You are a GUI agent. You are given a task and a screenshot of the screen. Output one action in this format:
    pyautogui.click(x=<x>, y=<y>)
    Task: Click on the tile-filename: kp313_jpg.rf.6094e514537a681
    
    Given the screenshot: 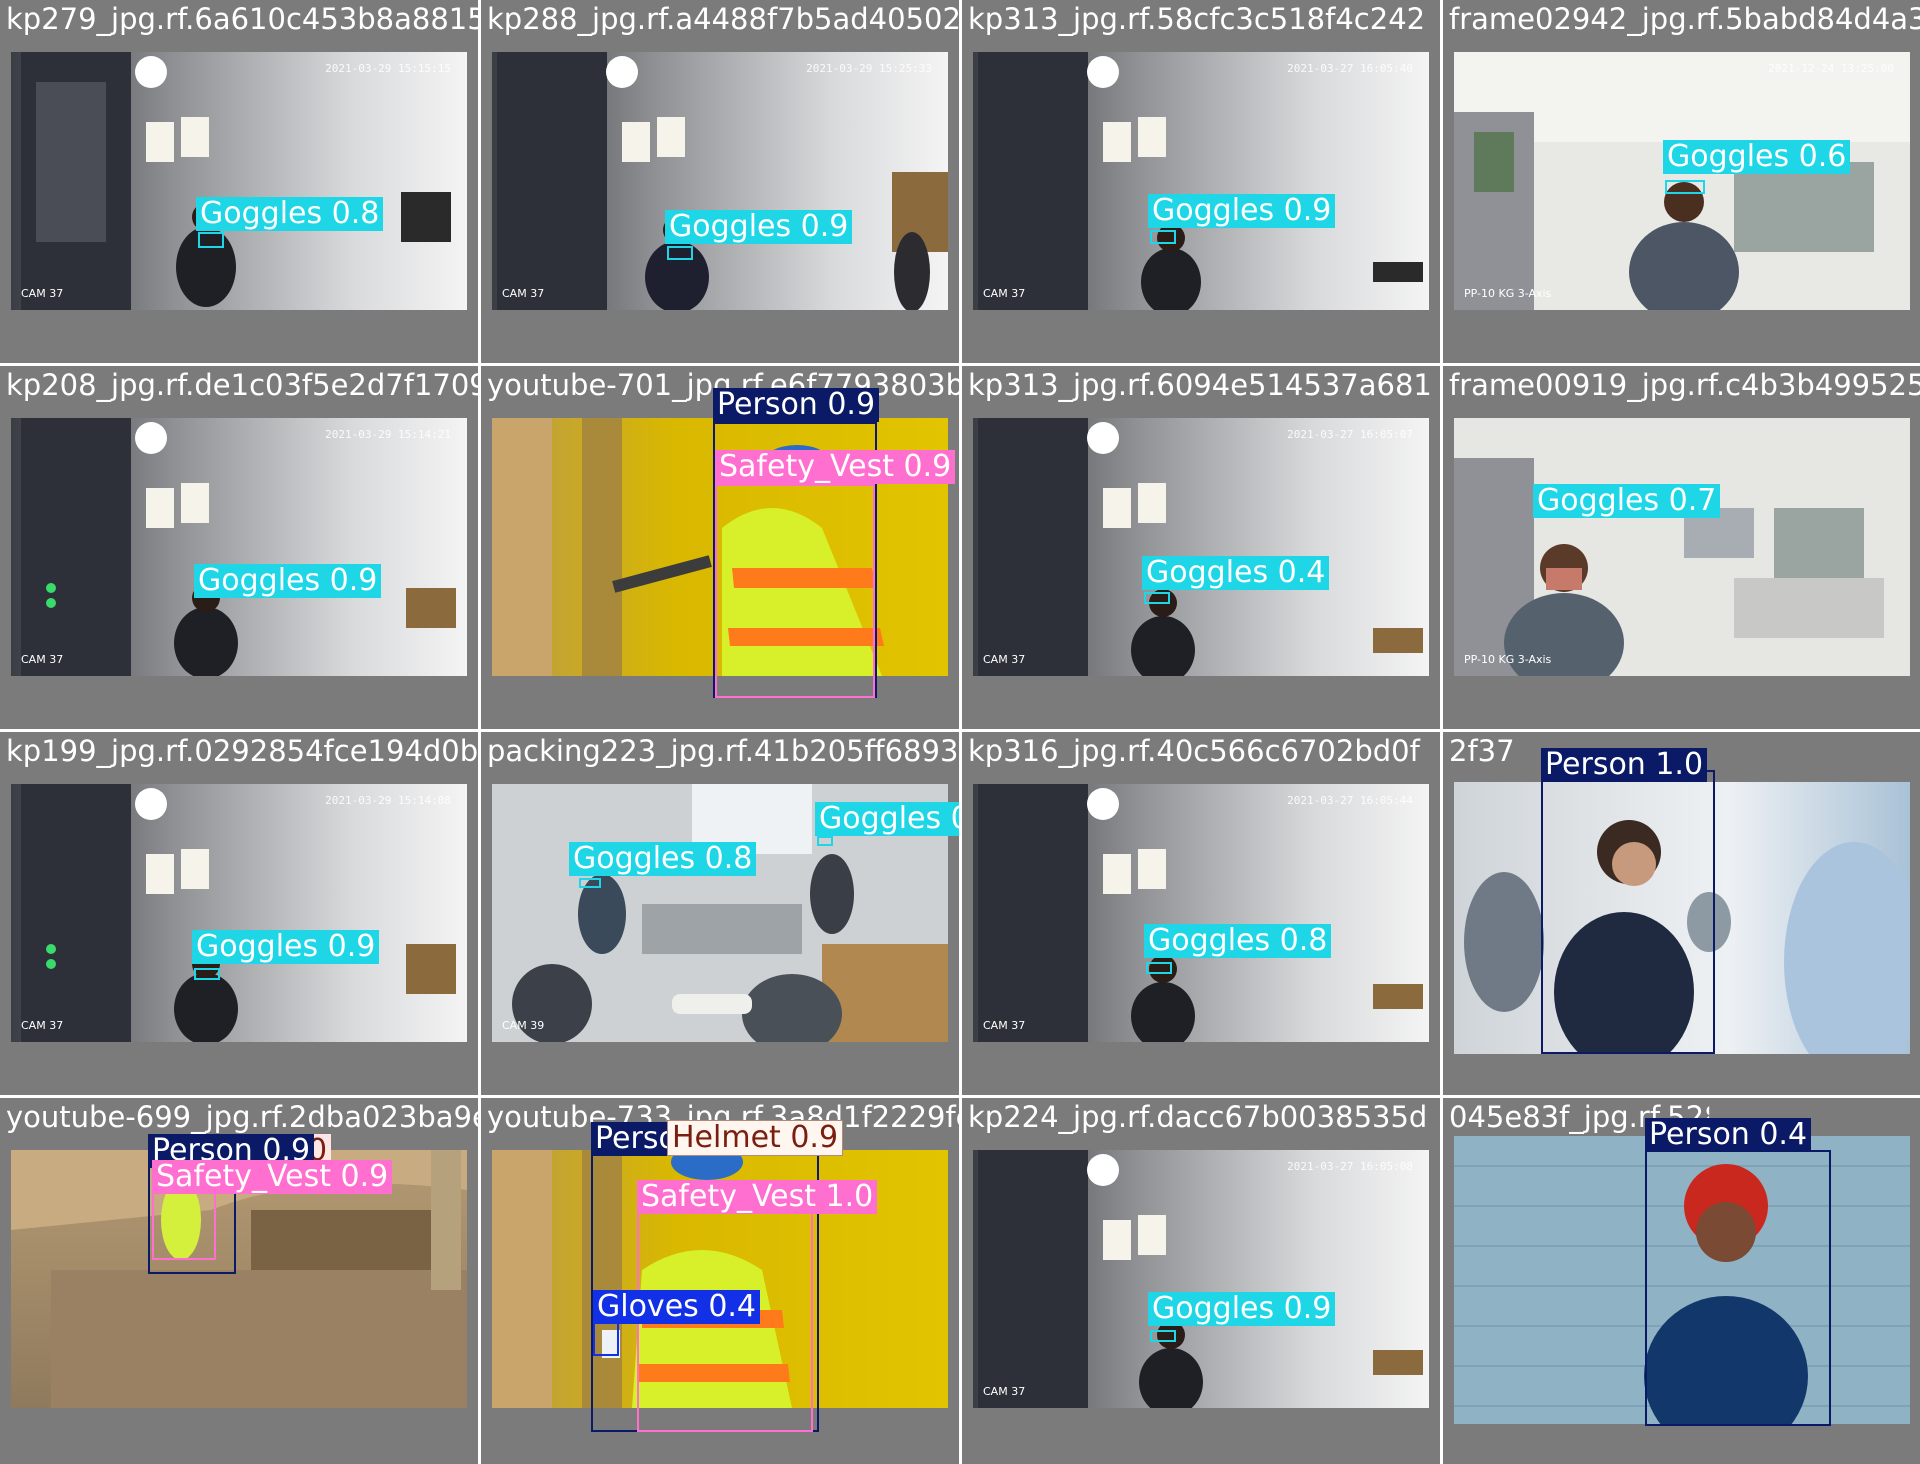 What is the action you would take?
    pyautogui.click(x=1200, y=385)
    